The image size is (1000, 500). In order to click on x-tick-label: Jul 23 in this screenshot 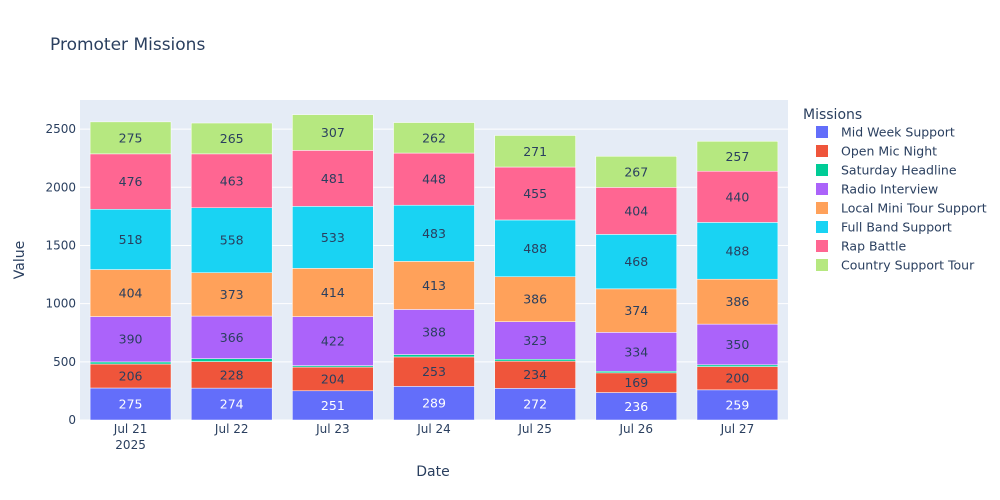, I will do `click(332, 429)`.